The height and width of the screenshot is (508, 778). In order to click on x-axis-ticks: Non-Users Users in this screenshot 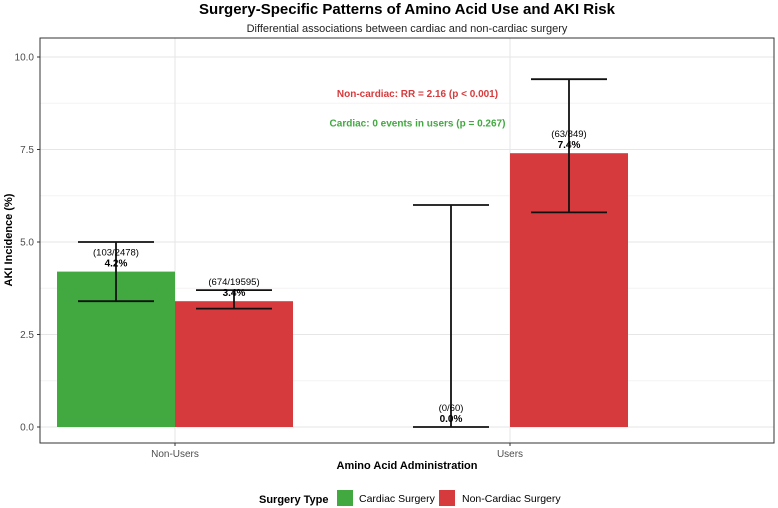, I will do `click(337, 451)`.